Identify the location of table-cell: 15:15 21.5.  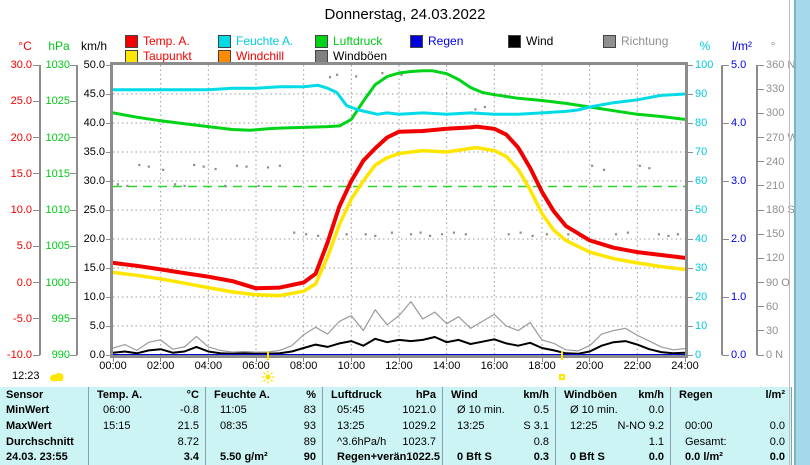
(146, 426).